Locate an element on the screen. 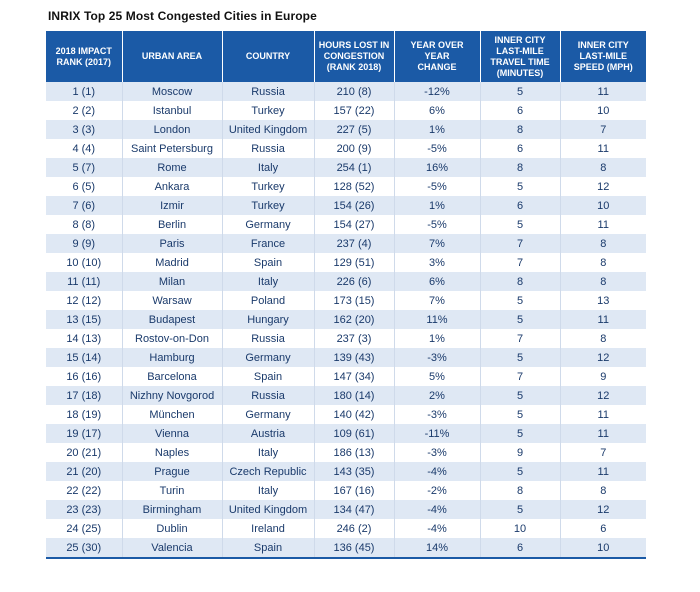 This screenshot has width=700, height=592. cell-urban-area: Nizhny Novgorod is located at coordinates (172, 395).